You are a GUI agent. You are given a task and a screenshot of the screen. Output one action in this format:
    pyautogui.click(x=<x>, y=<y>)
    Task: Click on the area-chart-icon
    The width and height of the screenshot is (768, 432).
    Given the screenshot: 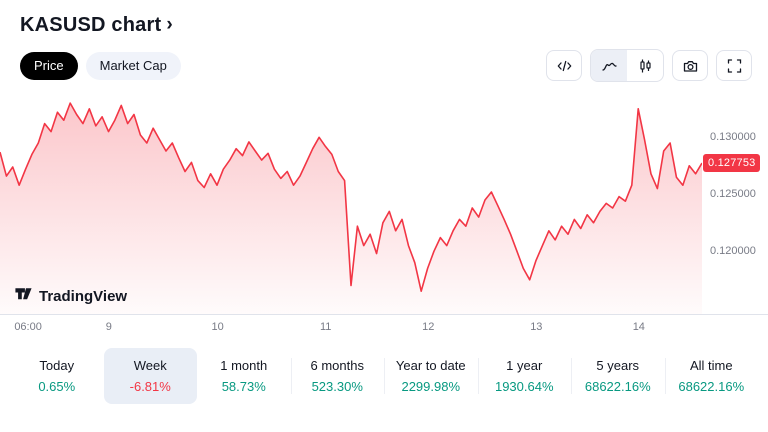 What is the action you would take?
    pyautogui.click(x=609, y=66)
    